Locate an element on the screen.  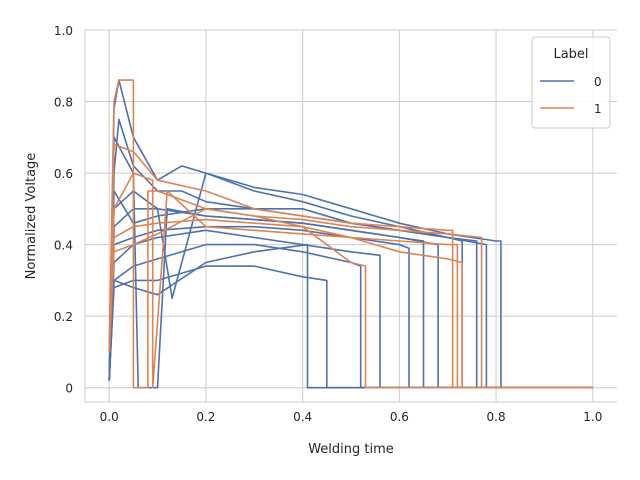
x-tick-label: 0.0 is located at coordinates (109, 417).